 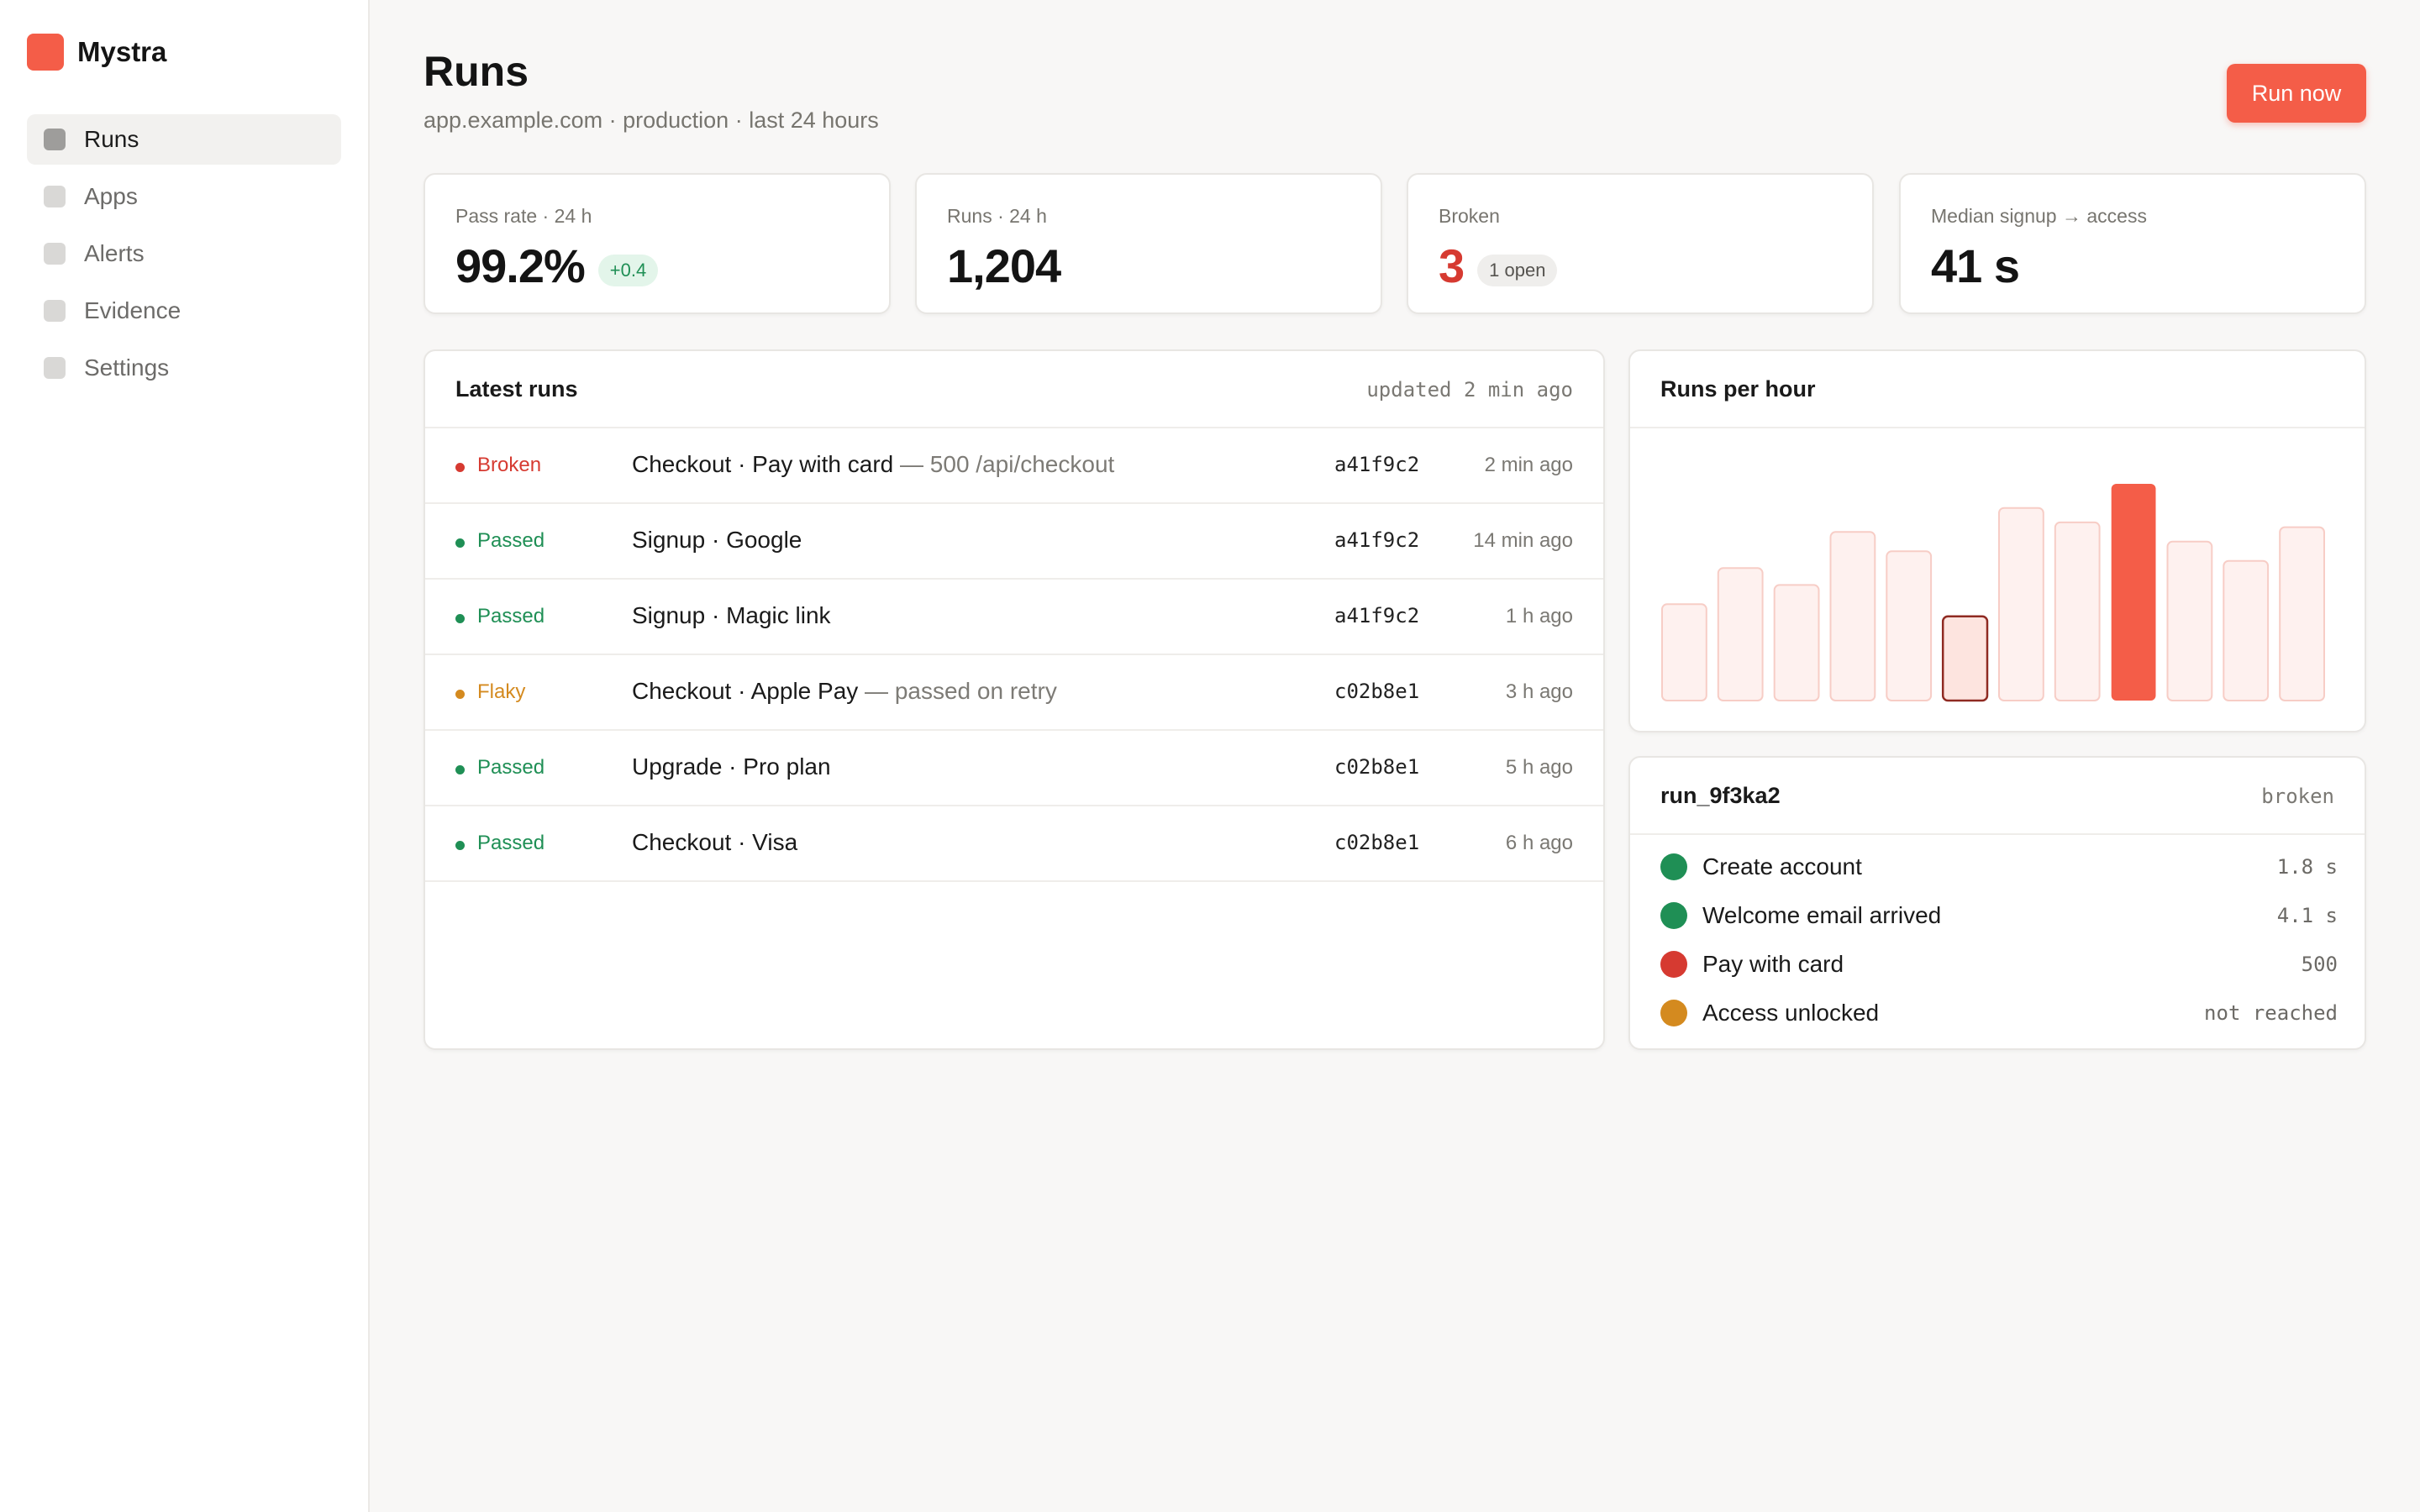 I want to click on runs-per-hour-chart, so click(x=1993, y=593).